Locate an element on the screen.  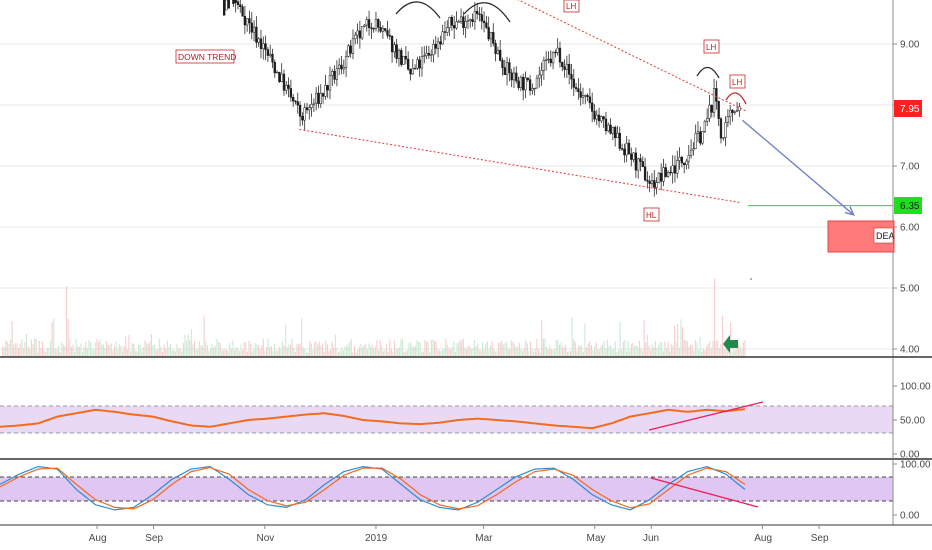
lh-text-3: LH is located at coordinates (737, 82).